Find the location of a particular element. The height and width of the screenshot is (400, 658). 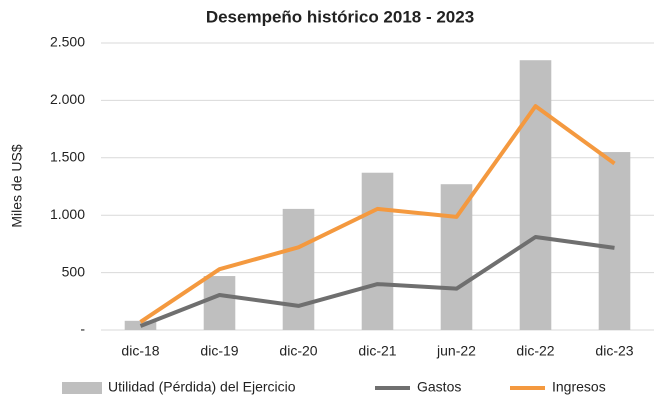

x-tick-label: jun-22 is located at coordinates (456, 351).